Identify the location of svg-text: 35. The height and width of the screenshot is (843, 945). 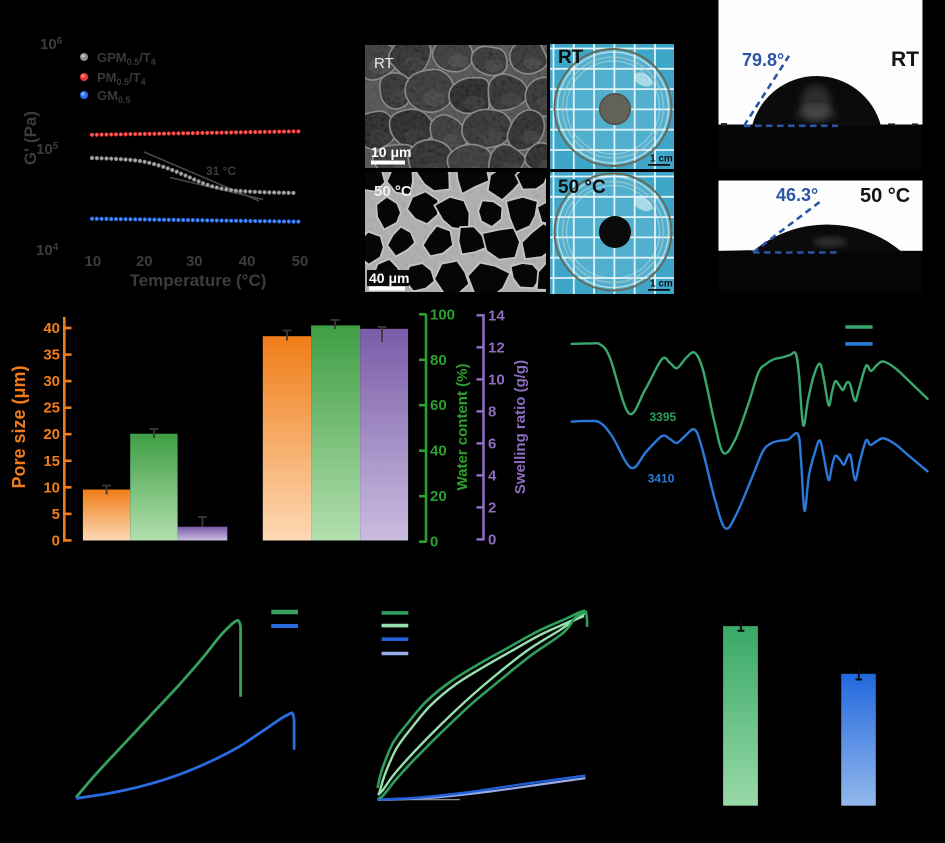
(51, 355).